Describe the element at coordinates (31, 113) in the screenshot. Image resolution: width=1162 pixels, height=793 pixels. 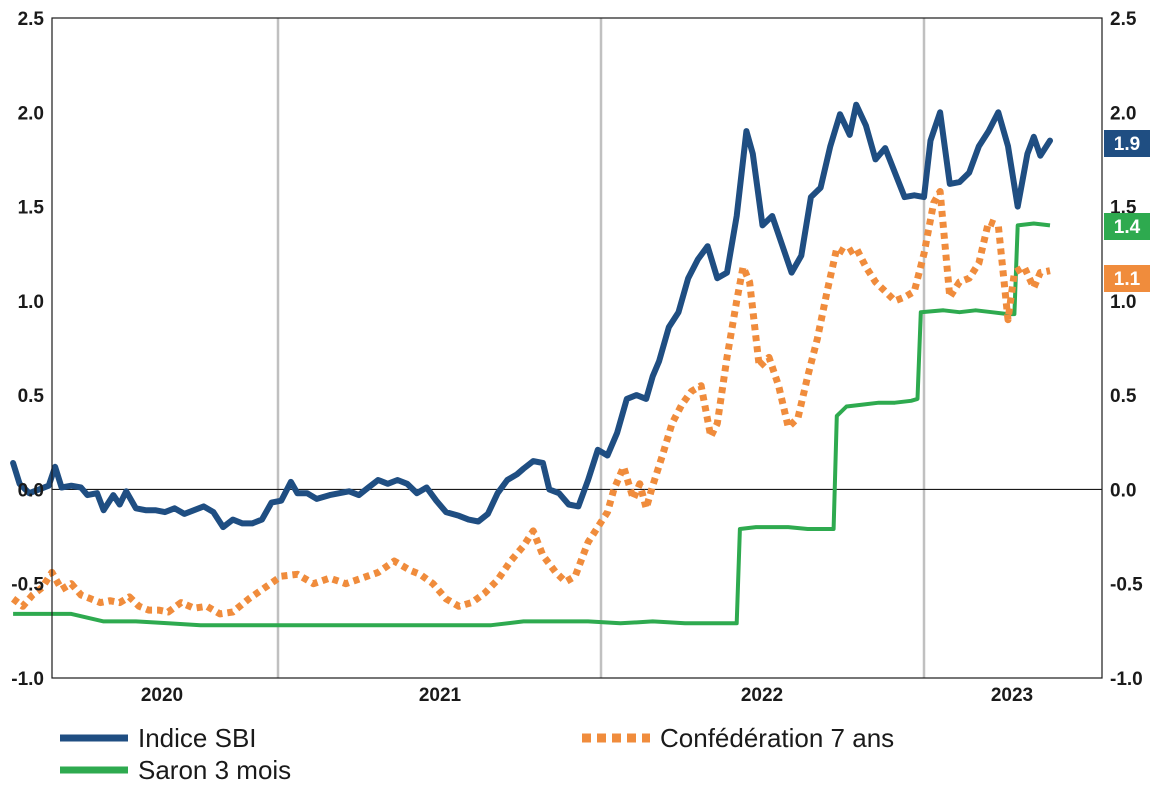
I see `y-tick-label-left: 2.0` at that location.